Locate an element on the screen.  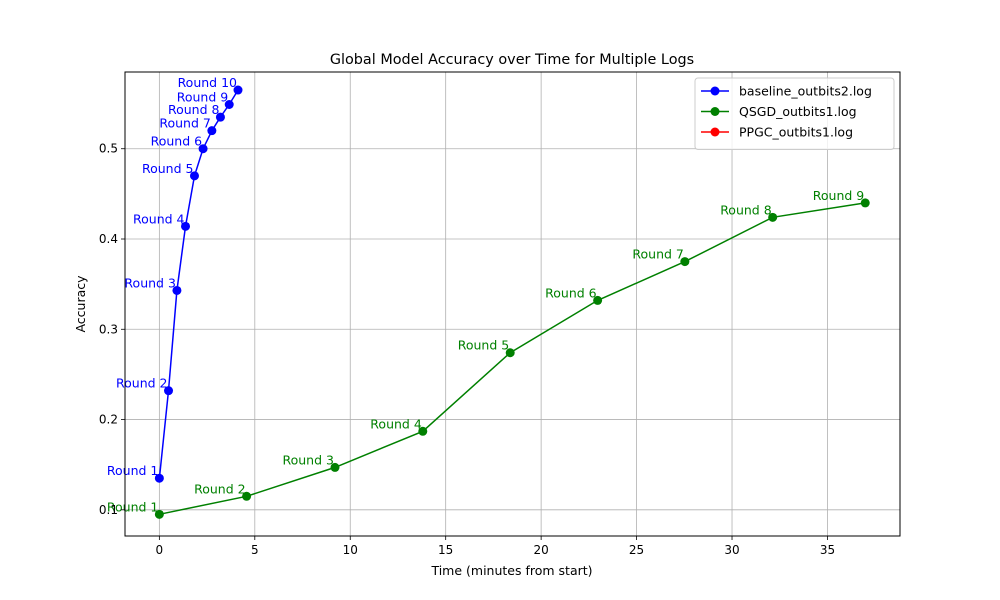
y-tick-label: 0.3 is located at coordinates (108, 329).